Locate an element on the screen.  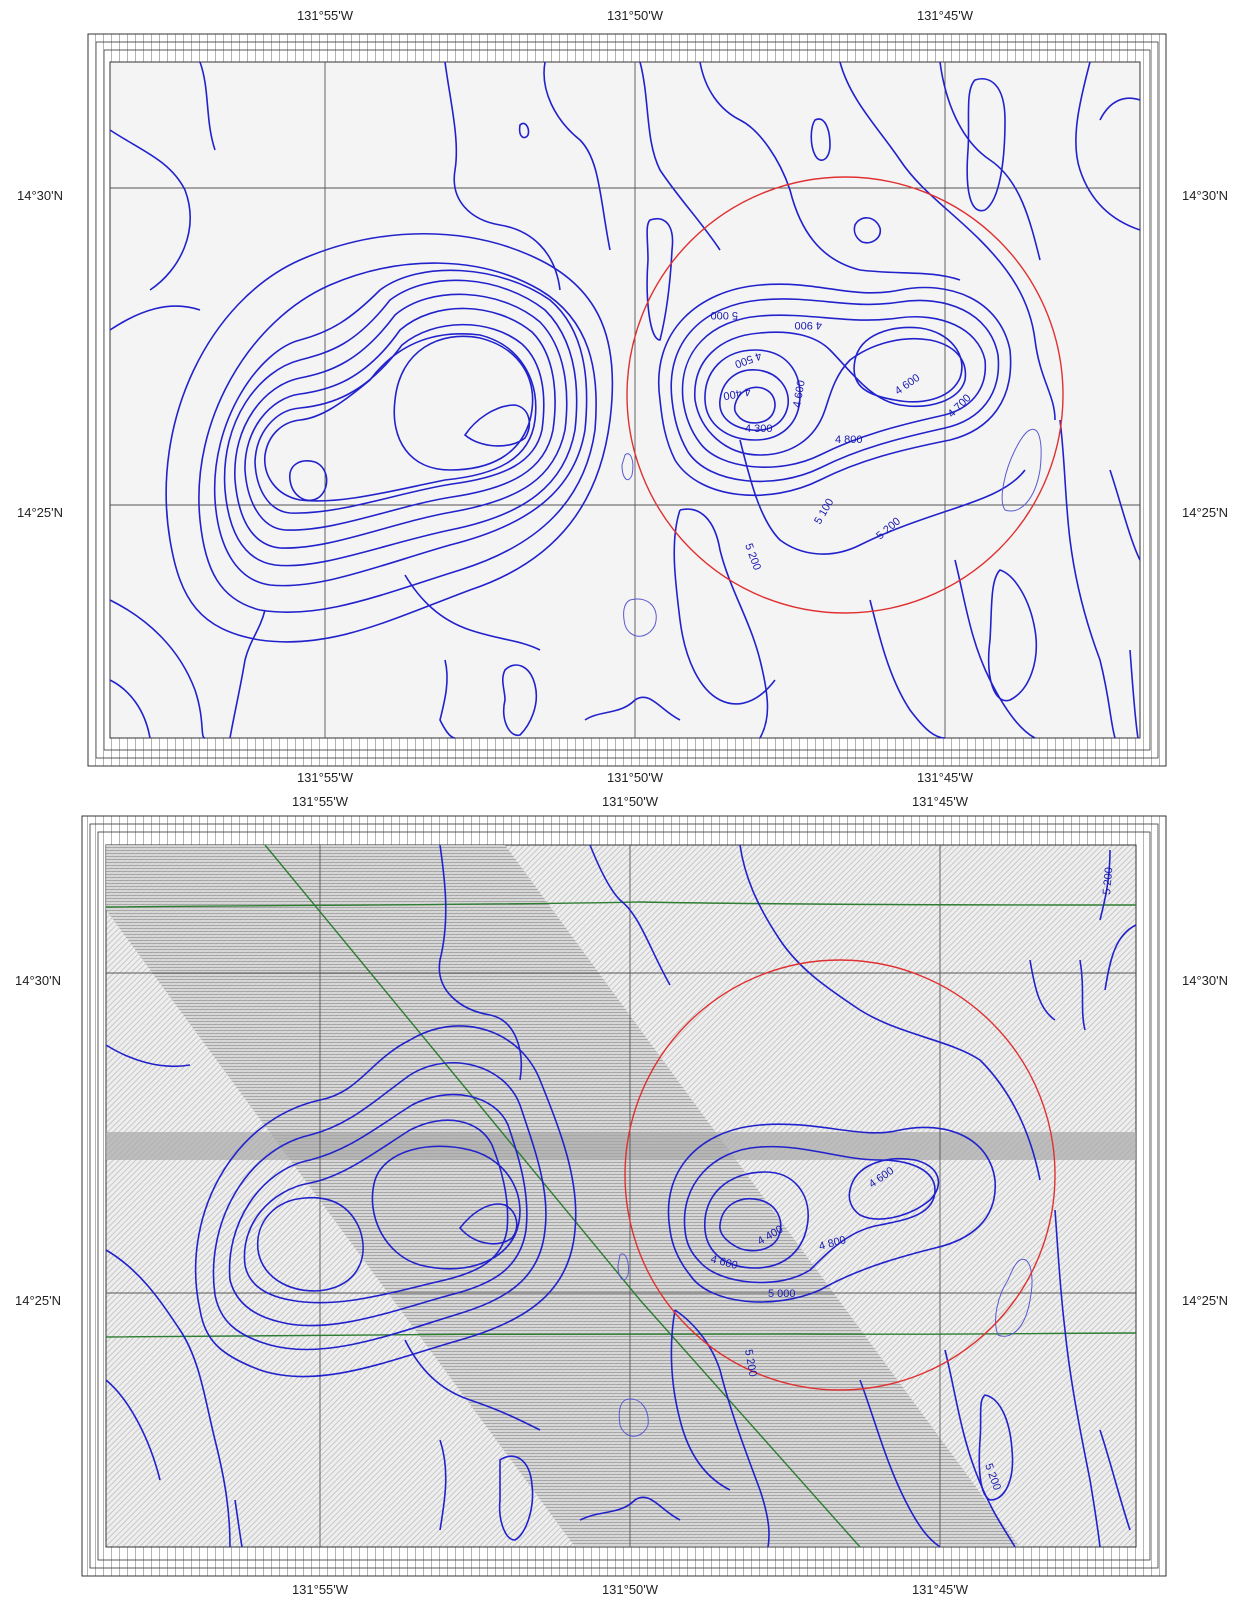
contour-label: 4 900 is located at coordinates (808, 325).